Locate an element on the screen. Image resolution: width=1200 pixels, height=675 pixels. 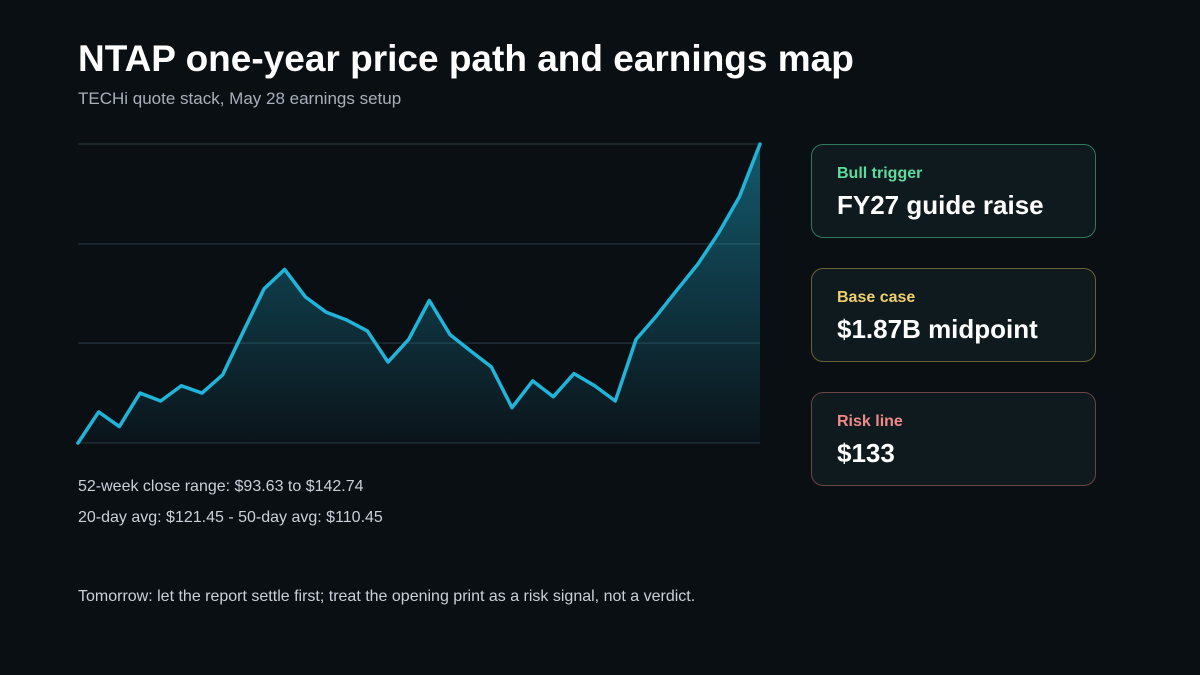
range-note: 52-week close range: $93.63 to $142.74 is located at coordinates (221, 486).